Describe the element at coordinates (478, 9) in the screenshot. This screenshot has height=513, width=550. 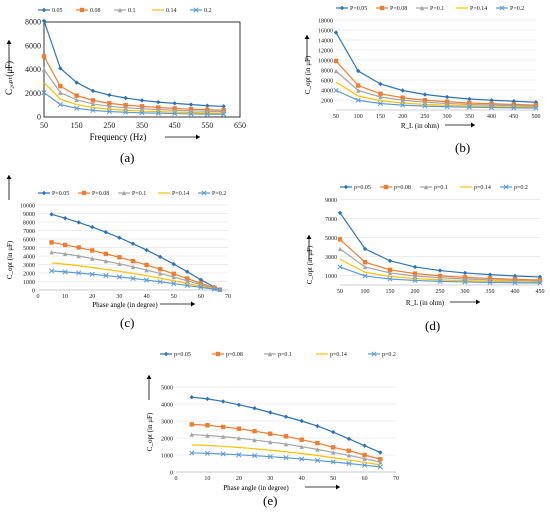
I see `legend-label: P=0.14` at that location.